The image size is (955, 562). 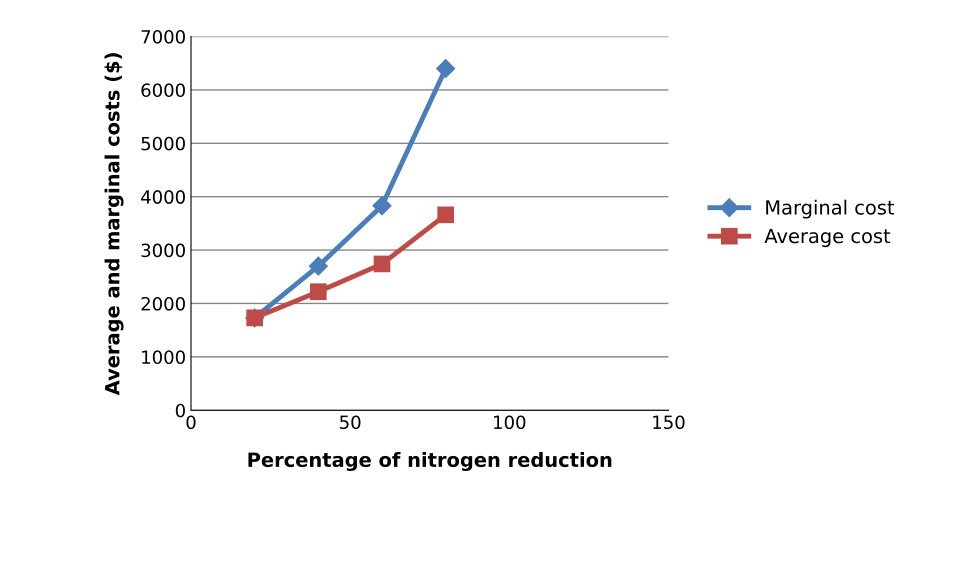 I want to click on y-tick-label: 2000, so click(x=163, y=303).